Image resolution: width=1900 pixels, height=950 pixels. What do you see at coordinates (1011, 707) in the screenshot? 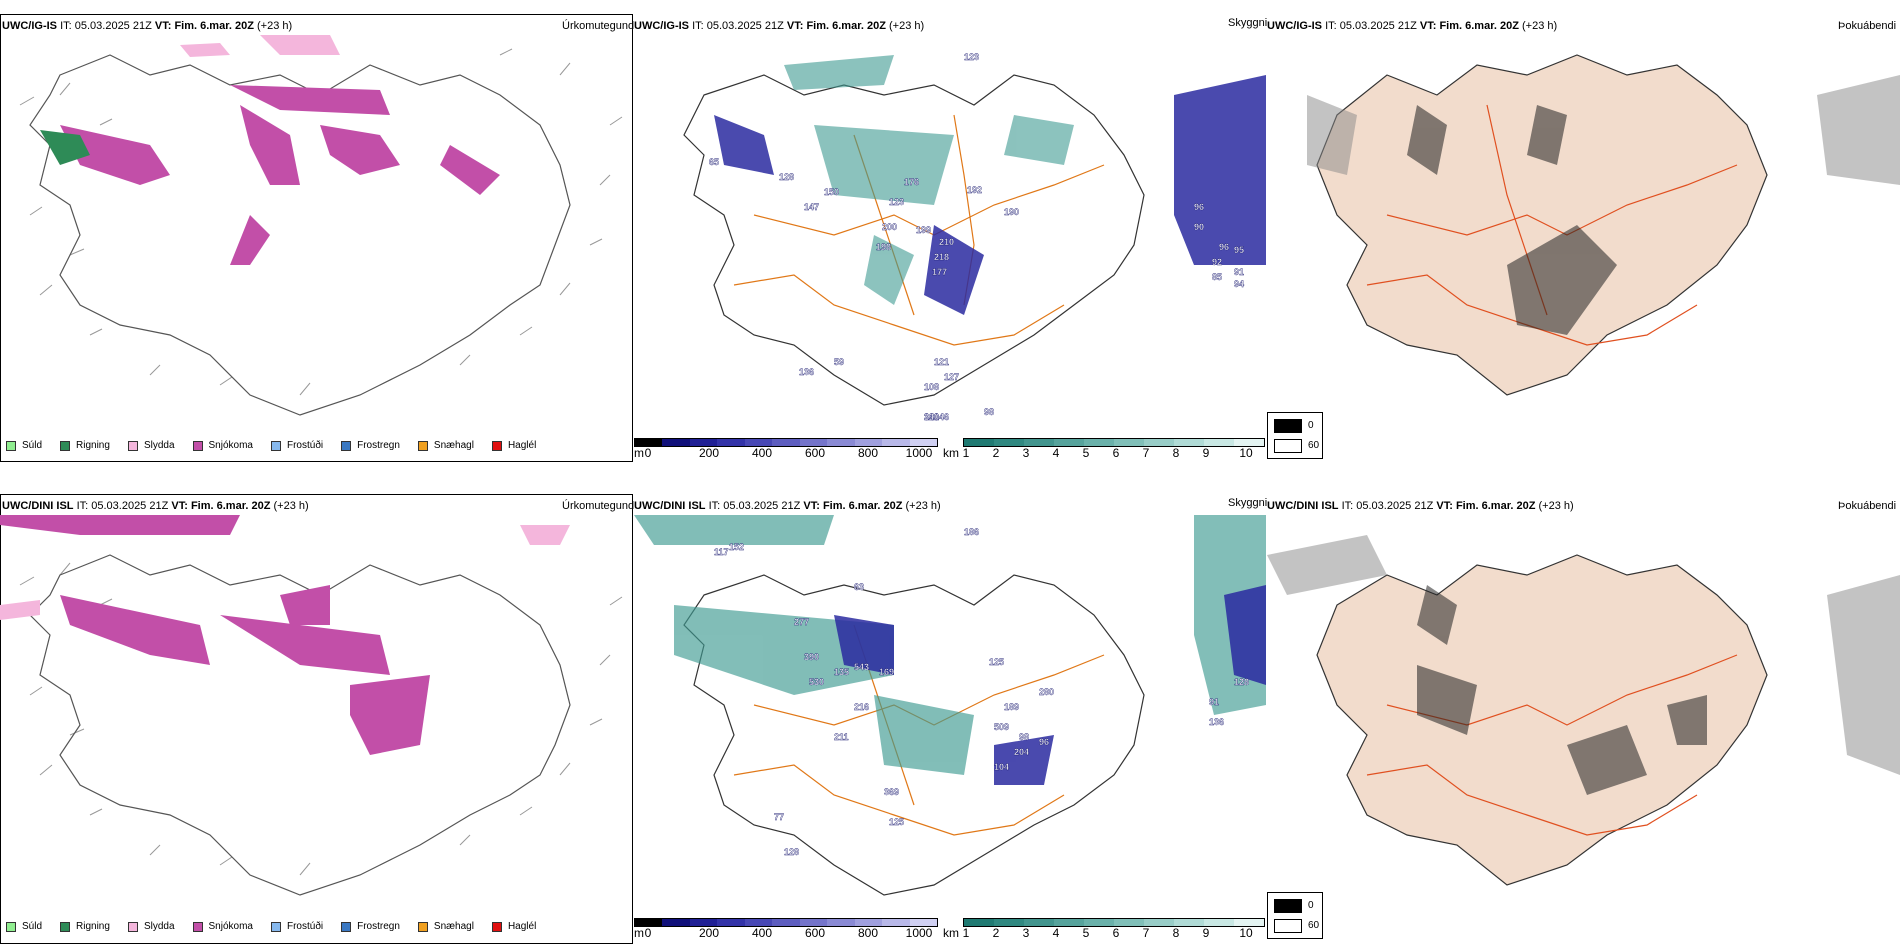
I see `ceiling-value-label: 189` at bounding box center [1011, 707].